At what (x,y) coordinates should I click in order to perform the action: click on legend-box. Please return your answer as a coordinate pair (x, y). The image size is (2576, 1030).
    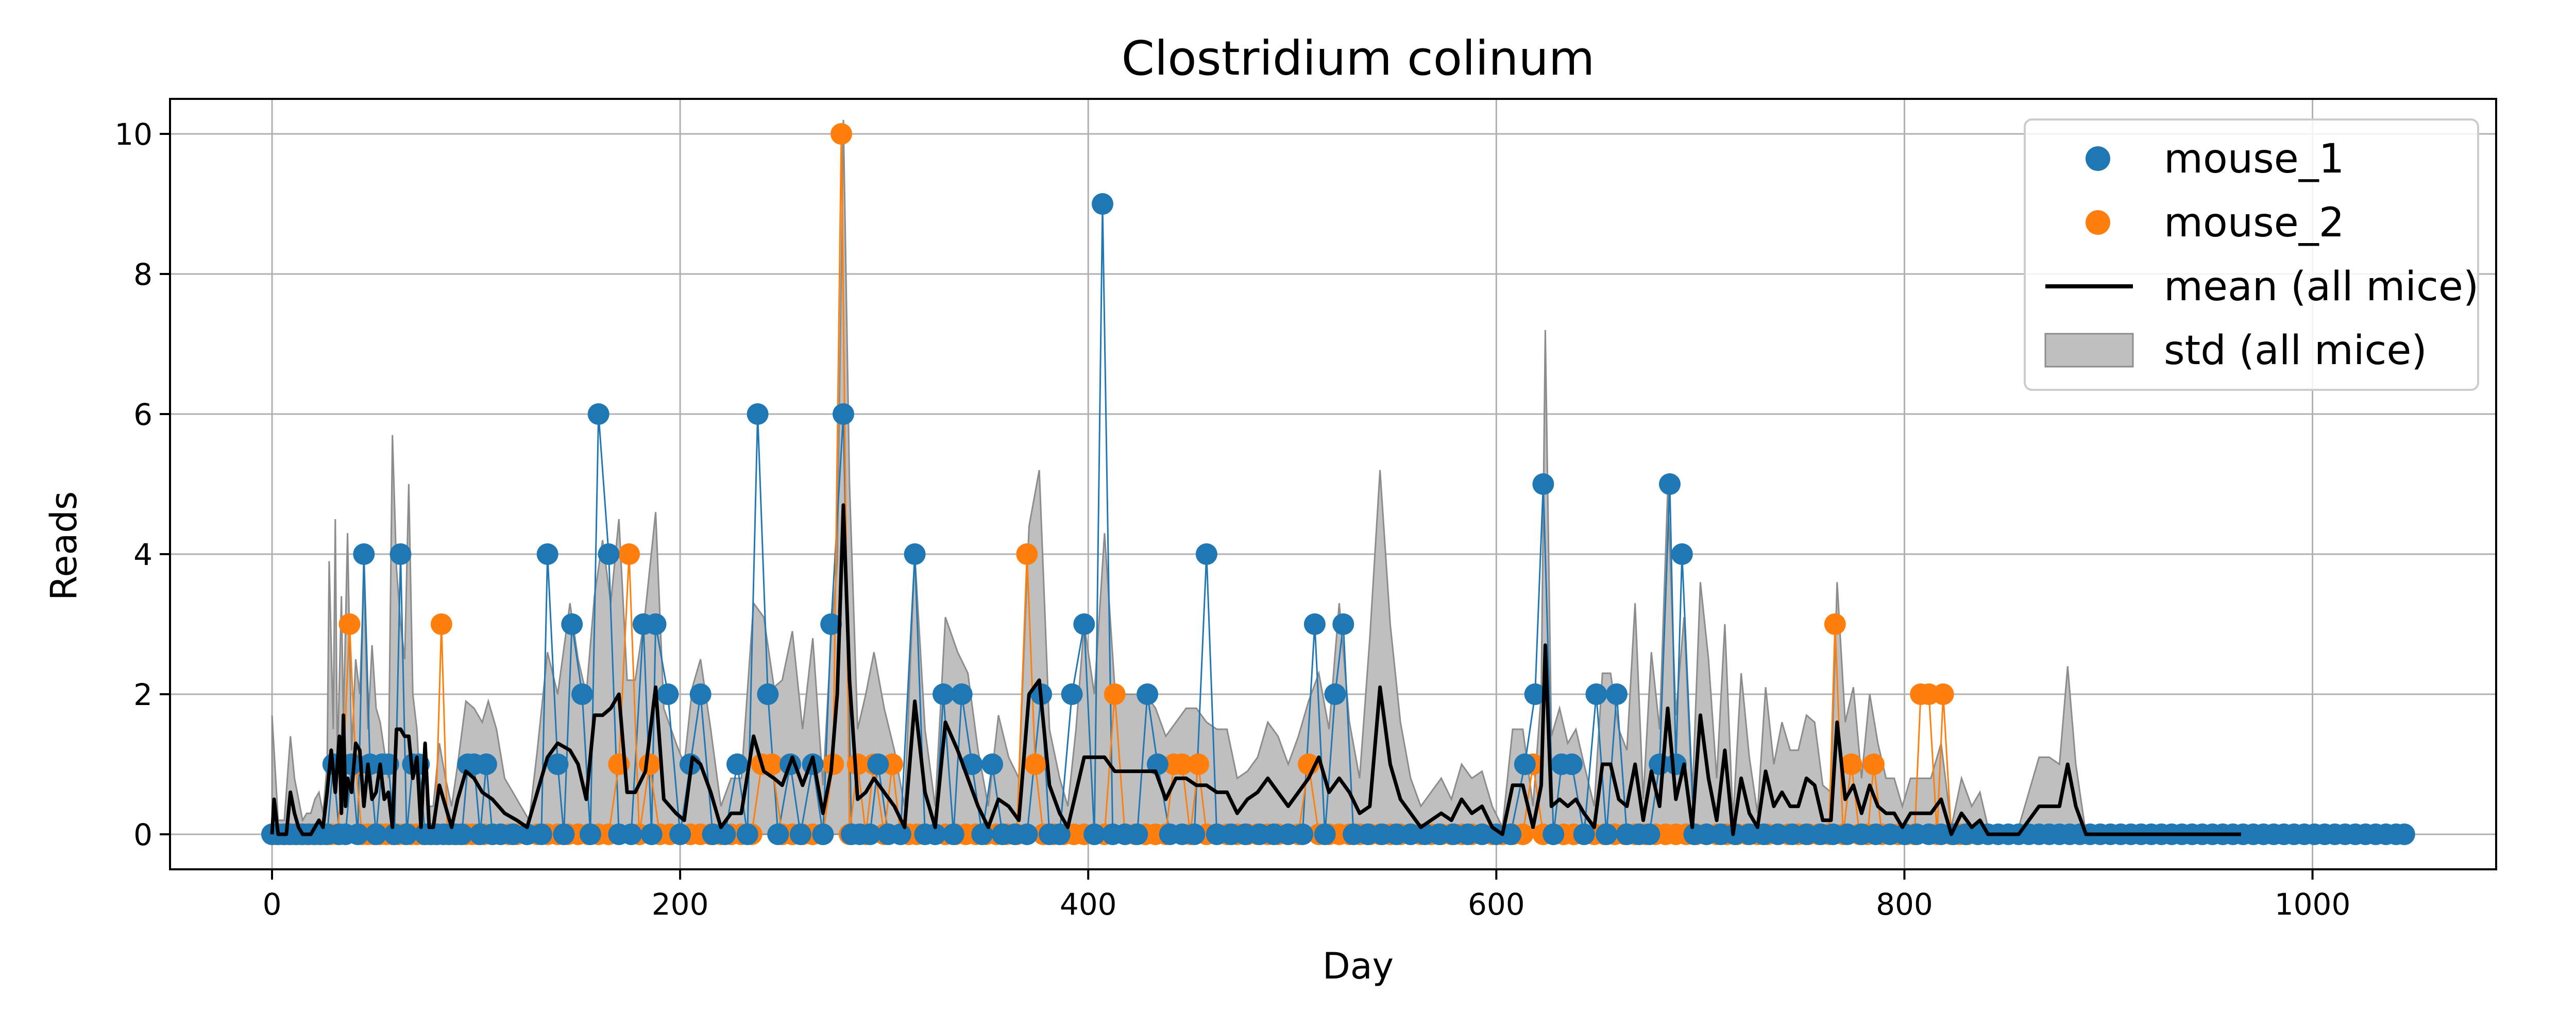
    Looking at the image, I should click on (2251, 254).